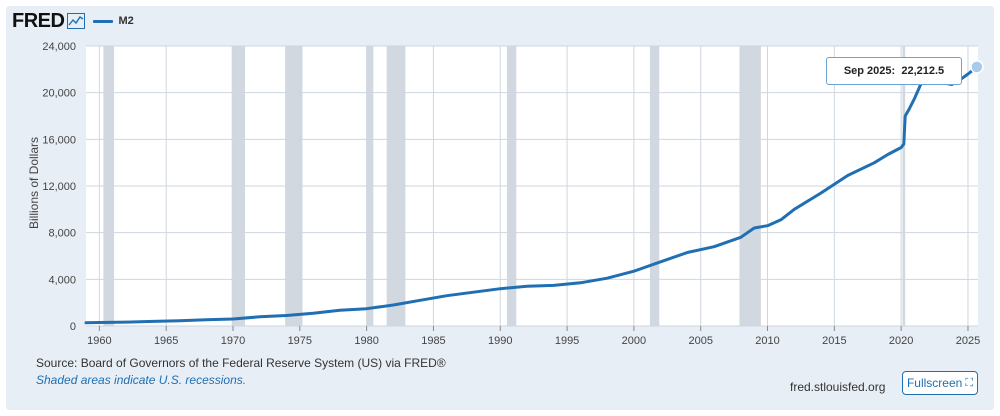 Image resolution: width=1000 pixels, height=416 pixels. Describe the element at coordinates (300, 341) in the screenshot. I see `x-tick-label: 1975` at that location.